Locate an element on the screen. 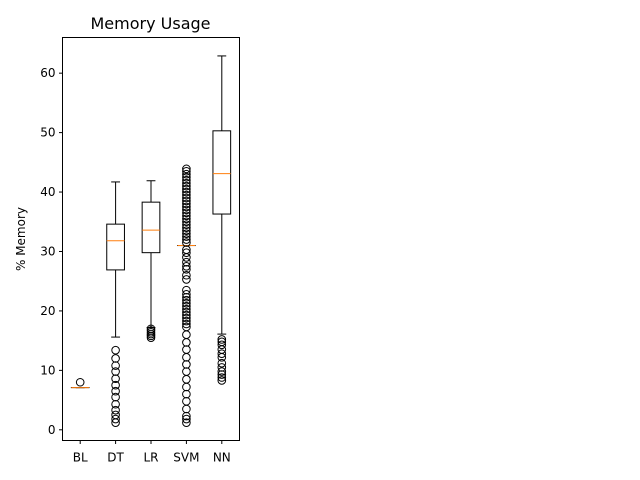 This screenshot has height=480, width=640. box-group-bl is located at coordinates (80, 383).